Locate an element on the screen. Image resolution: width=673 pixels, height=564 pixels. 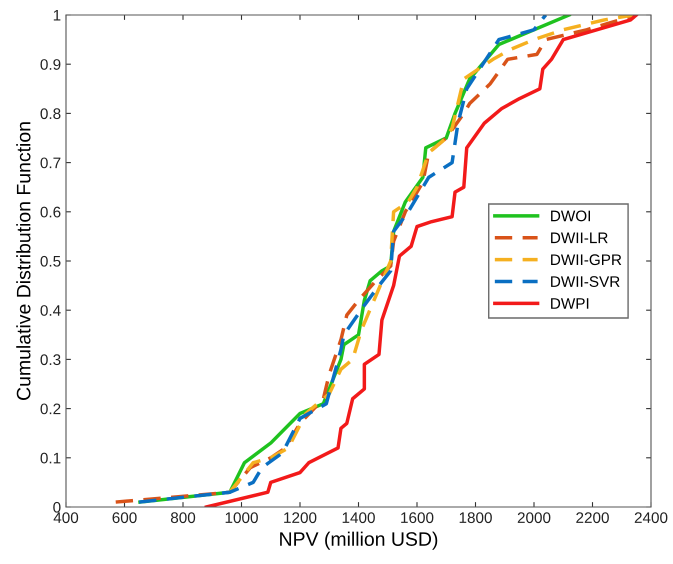
legend-label: DWII-LR is located at coordinates (579, 238).